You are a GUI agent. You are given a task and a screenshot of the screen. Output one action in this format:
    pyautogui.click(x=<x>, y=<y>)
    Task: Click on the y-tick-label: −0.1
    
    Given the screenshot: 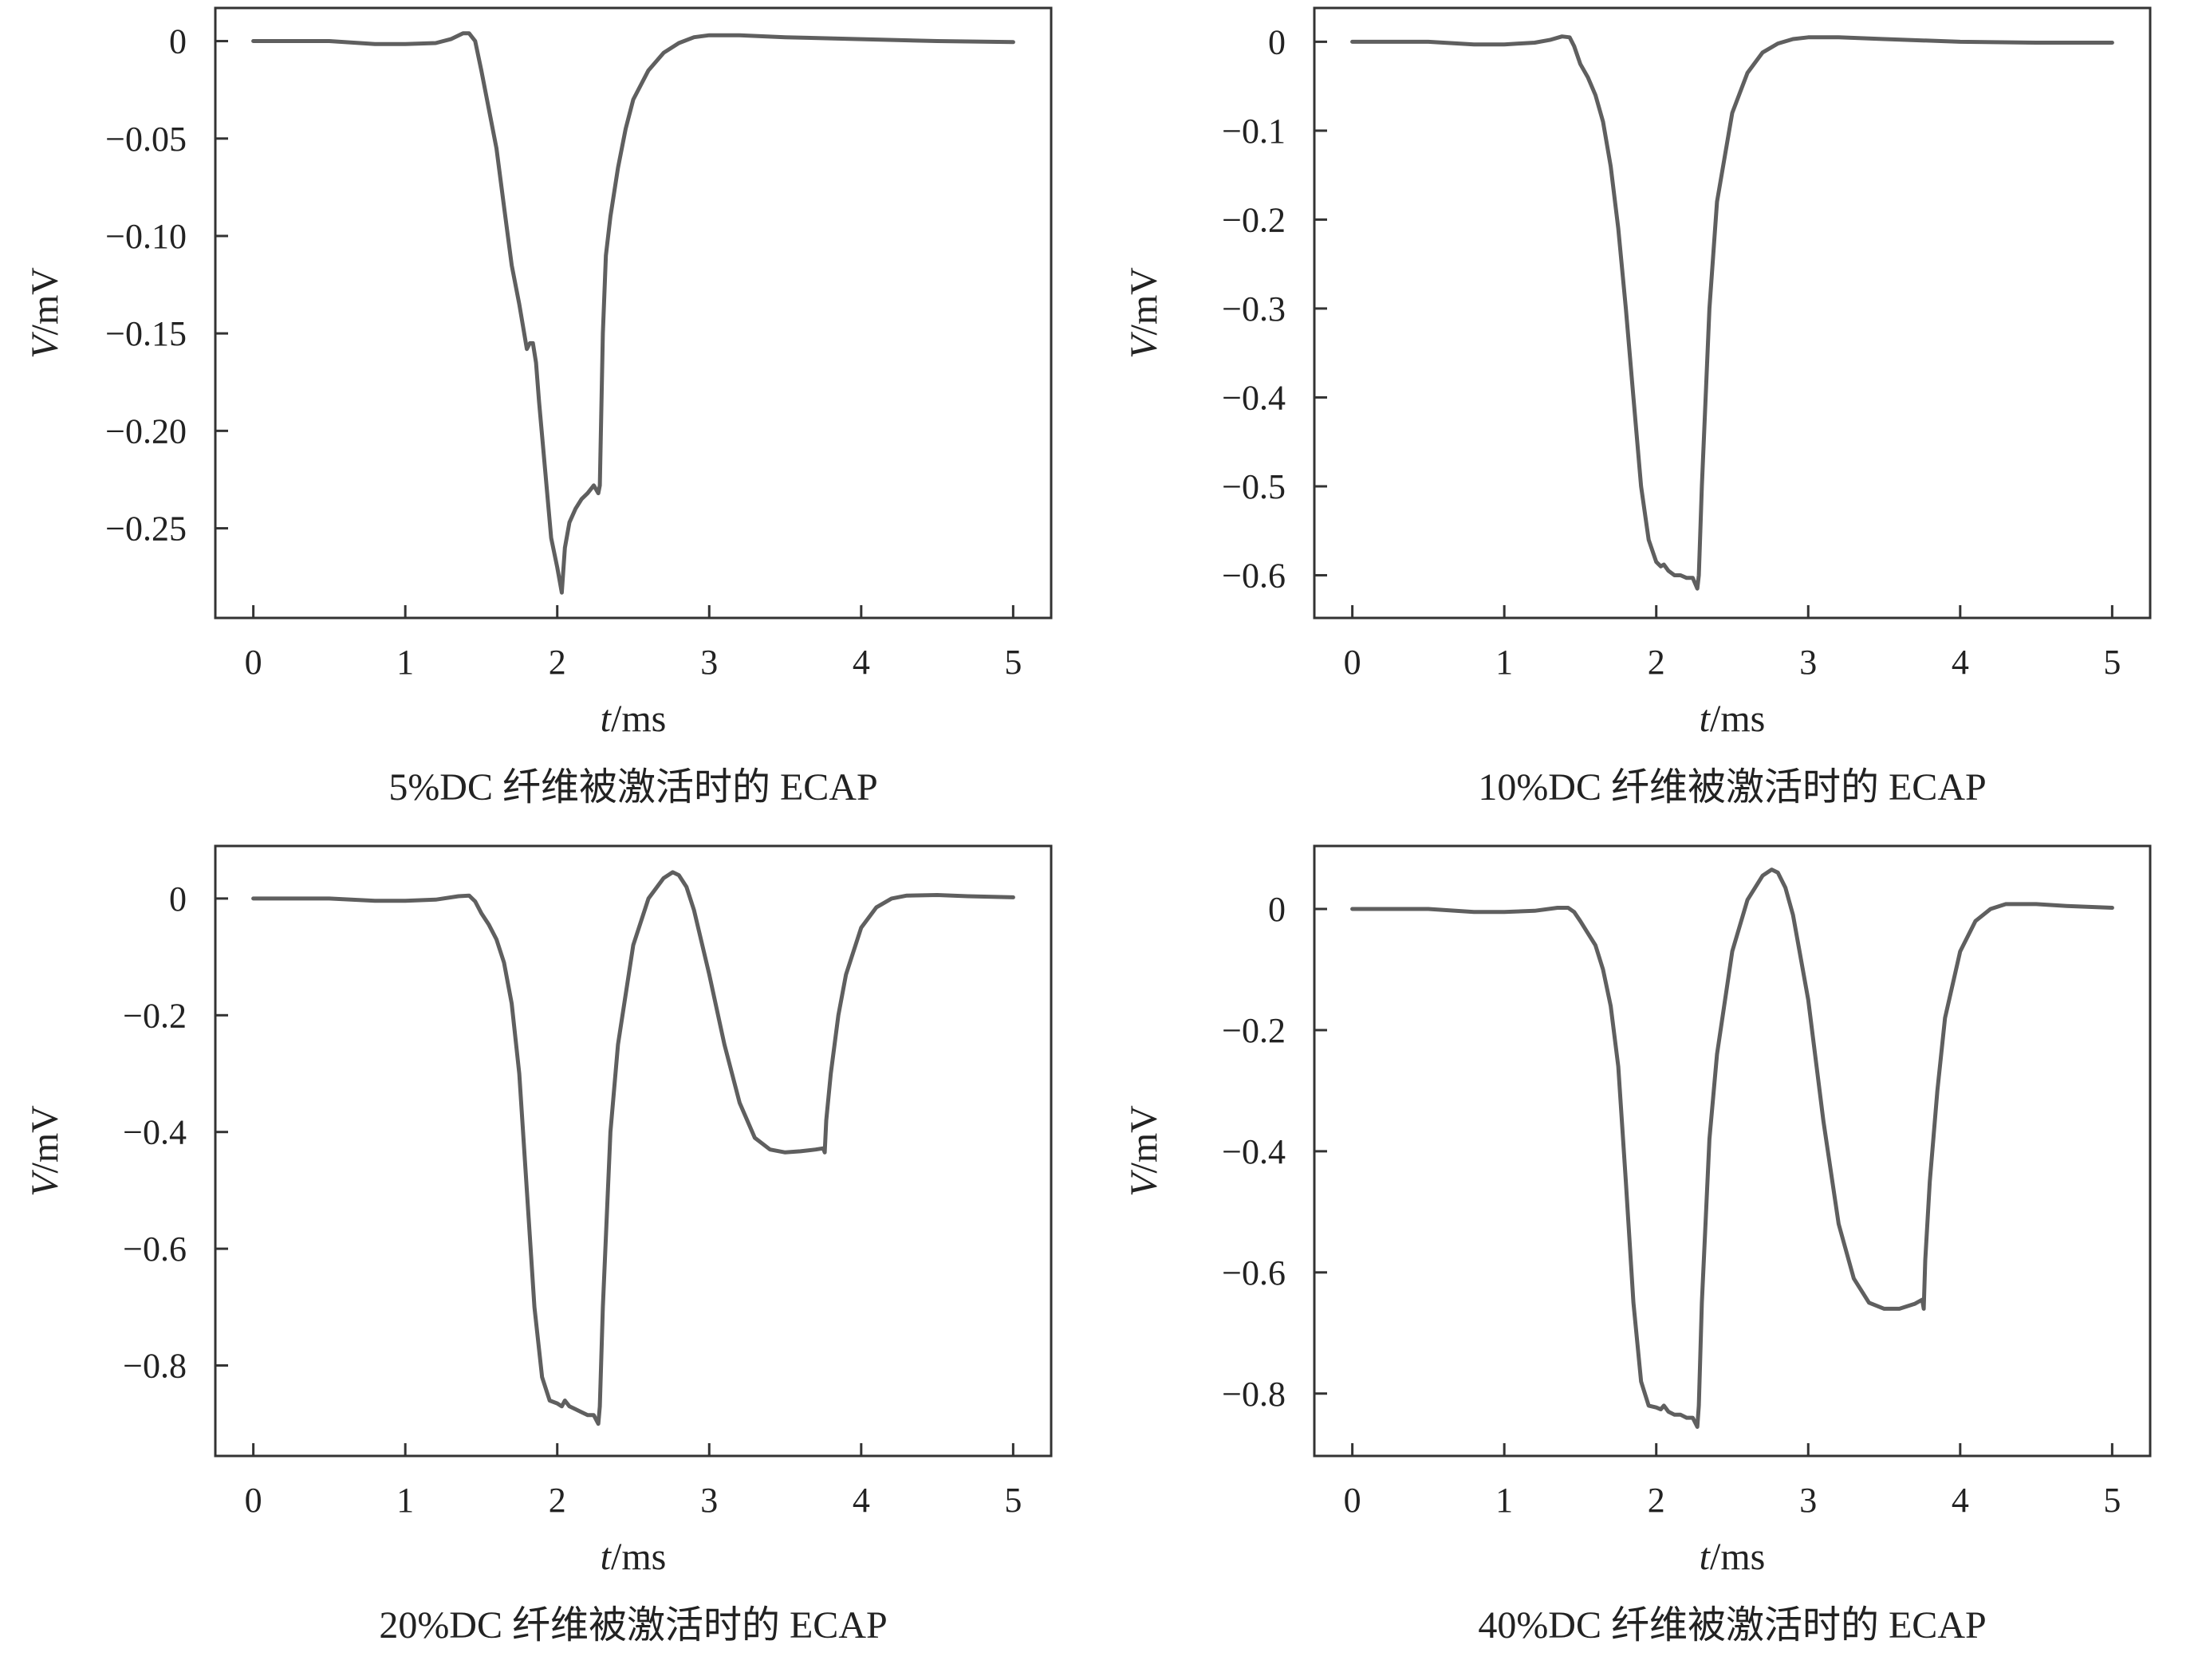 What is the action you would take?
    pyautogui.click(x=1254, y=131)
    